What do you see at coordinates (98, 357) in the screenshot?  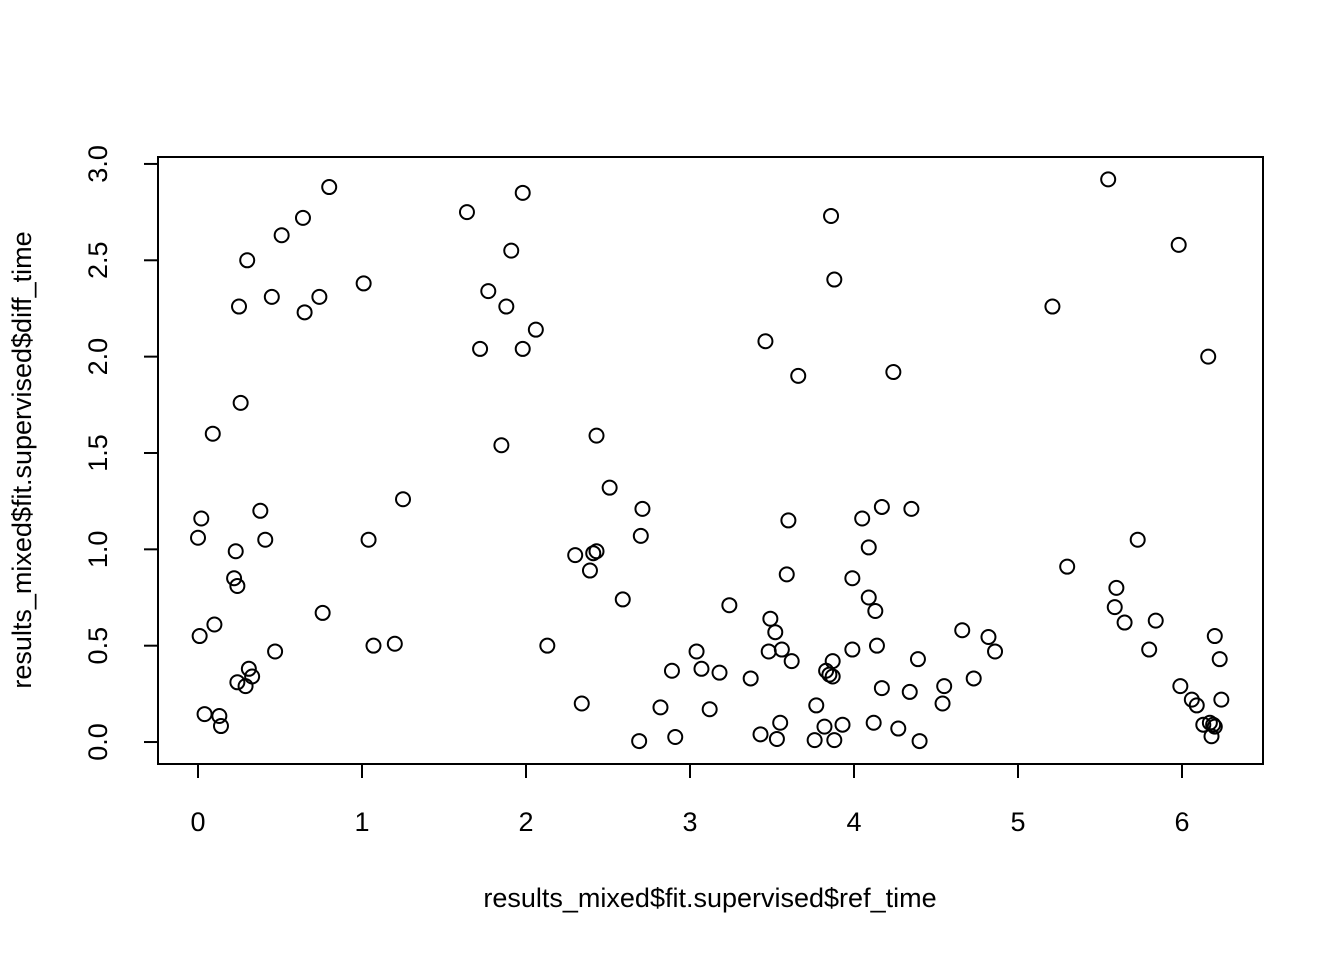 I see `y-tick-label: 2.0` at bounding box center [98, 357].